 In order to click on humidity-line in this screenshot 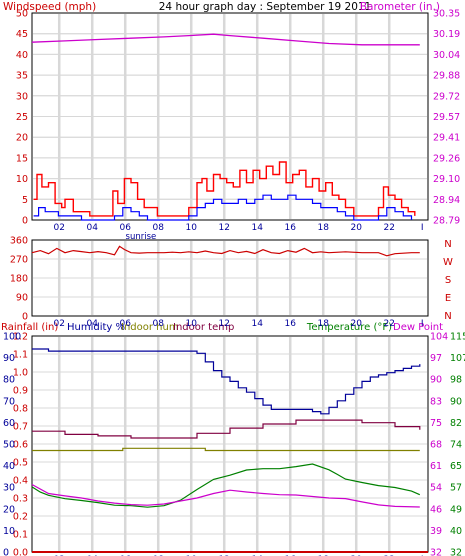, I will do `click(226, 381)`.